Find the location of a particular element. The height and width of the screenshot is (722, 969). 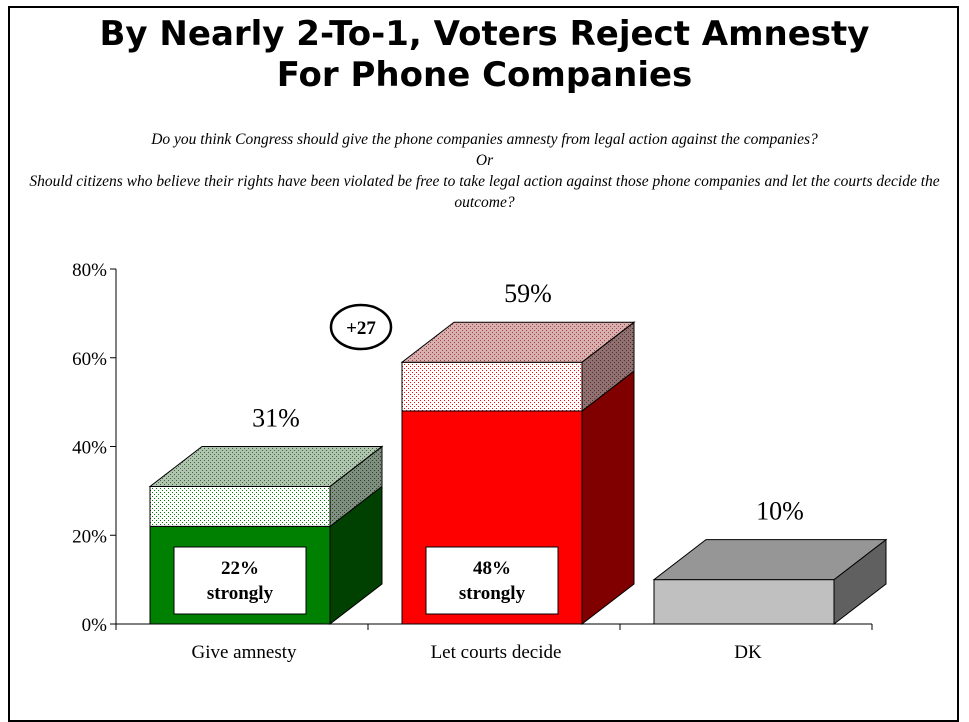

strongly-percent: 48% is located at coordinates (492, 568).